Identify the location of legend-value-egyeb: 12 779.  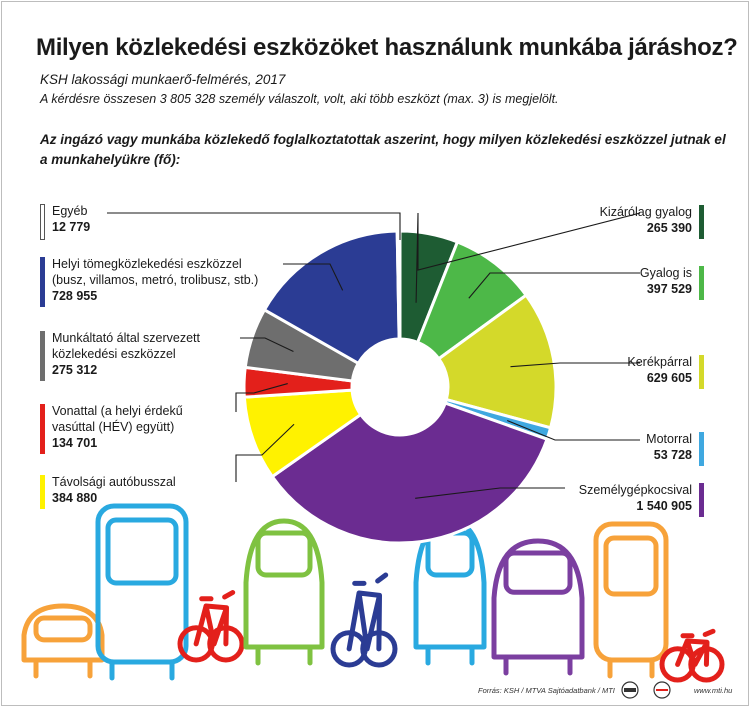
(71, 227).